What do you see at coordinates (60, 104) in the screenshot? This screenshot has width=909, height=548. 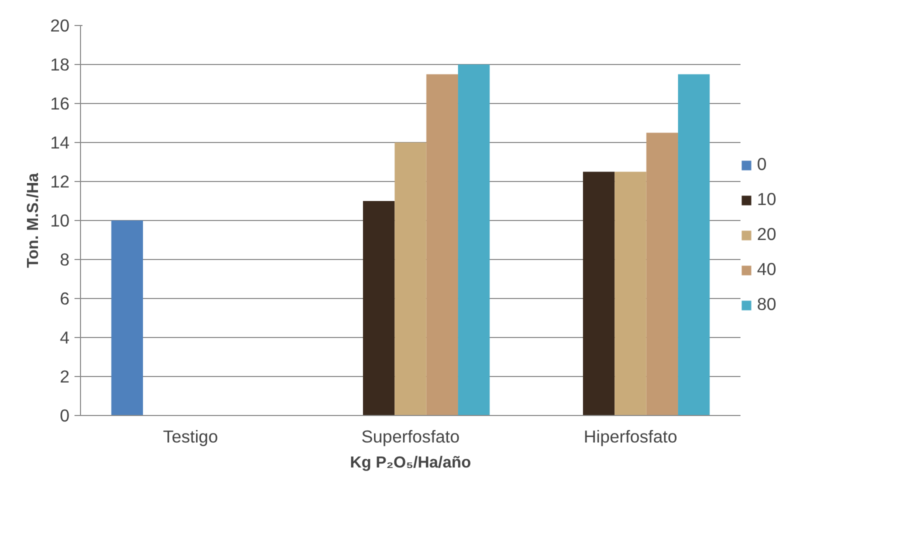 I see `y-tick-label: 16` at bounding box center [60, 104].